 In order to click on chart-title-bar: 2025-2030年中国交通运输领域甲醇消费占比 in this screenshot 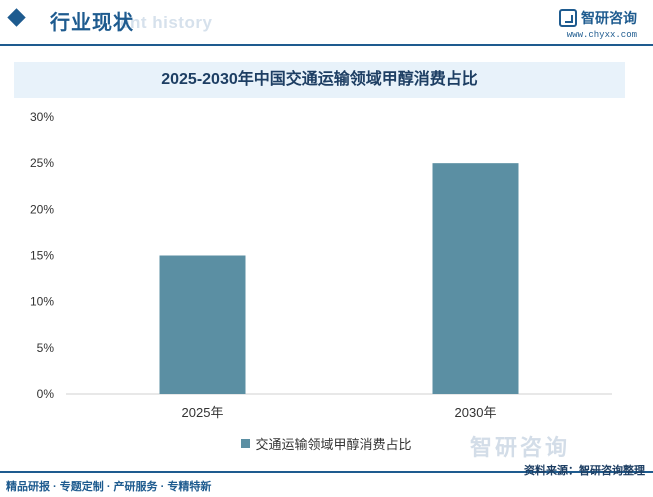, I will do `click(319, 80)`.